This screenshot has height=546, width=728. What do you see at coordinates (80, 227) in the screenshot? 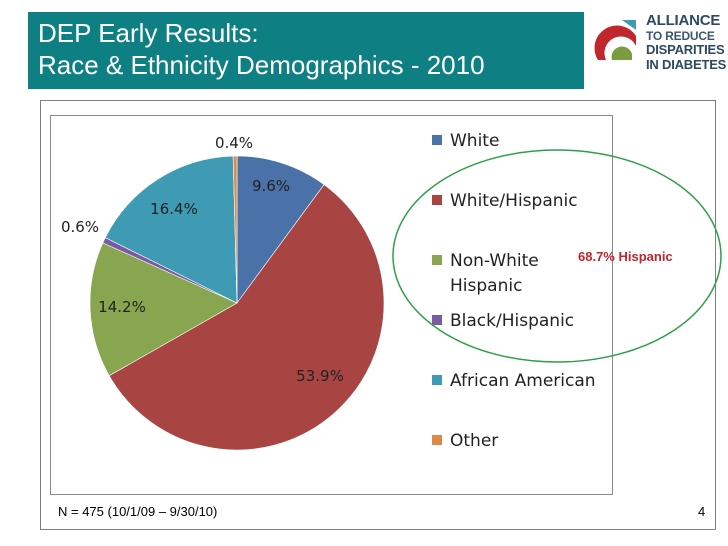
I see `data-label-black-hispanic: 0.6%` at bounding box center [80, 227].